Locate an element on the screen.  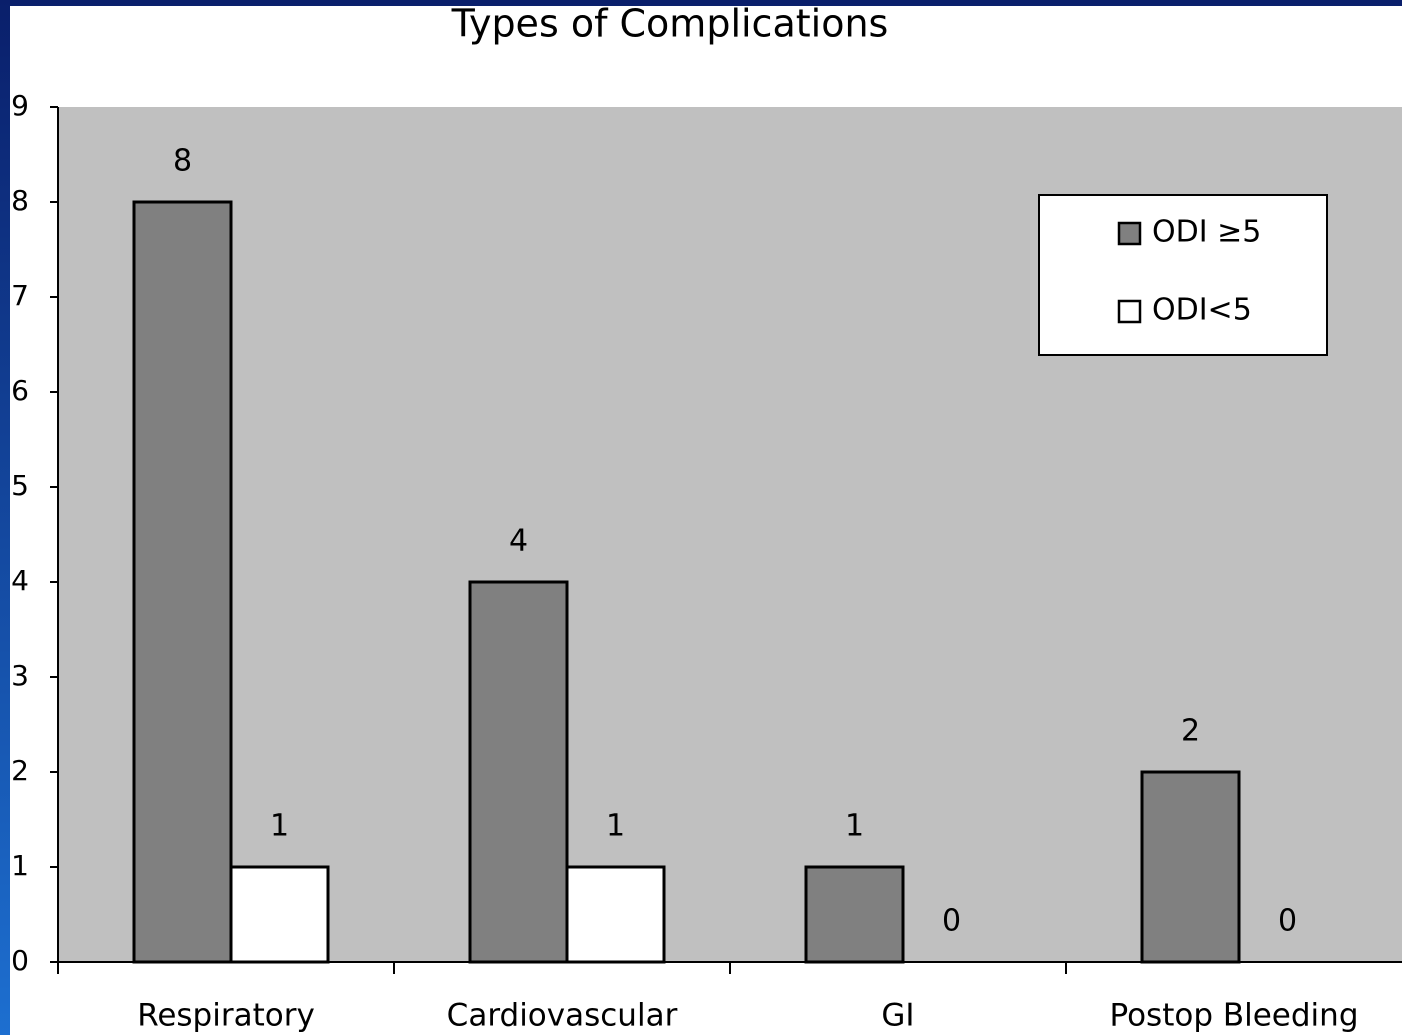
value-label: 8 is located at coordinates (182, 161).